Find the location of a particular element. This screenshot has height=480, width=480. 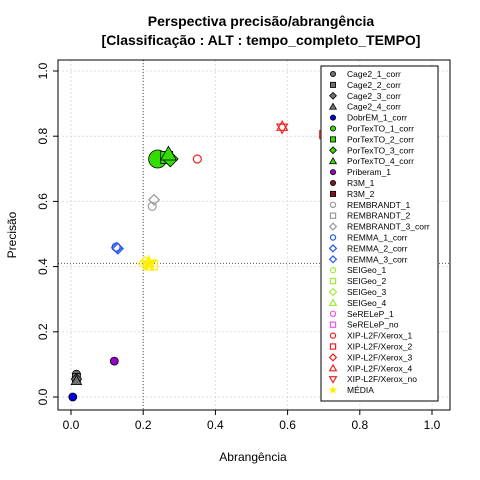

legend-label: REMBRANDT_1 is located at coordinates (379, 205).